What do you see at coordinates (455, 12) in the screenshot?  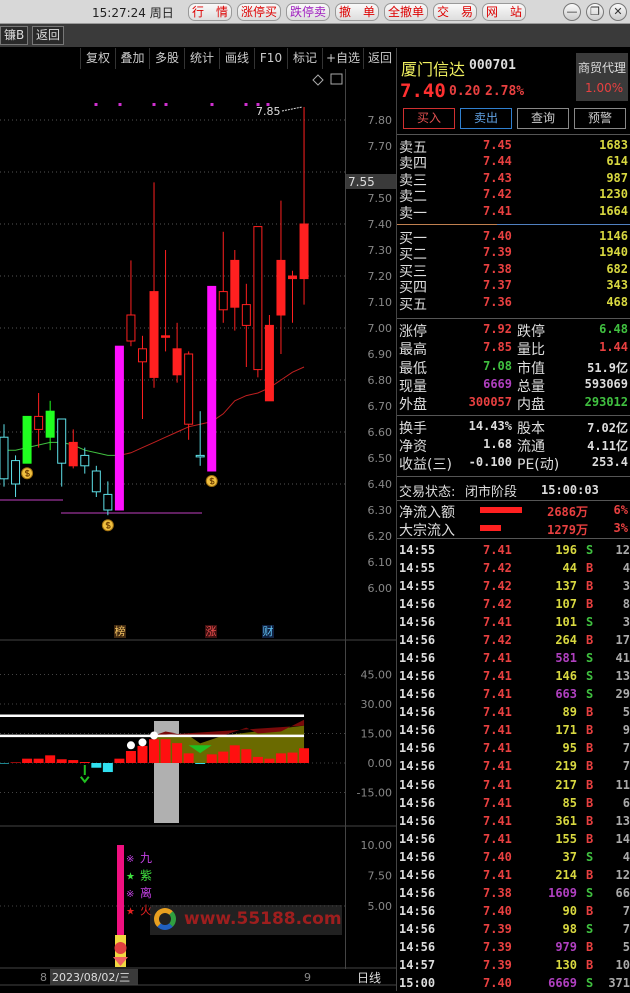 I see `top-button-5: 交 易` at bounding box center [455, 12].